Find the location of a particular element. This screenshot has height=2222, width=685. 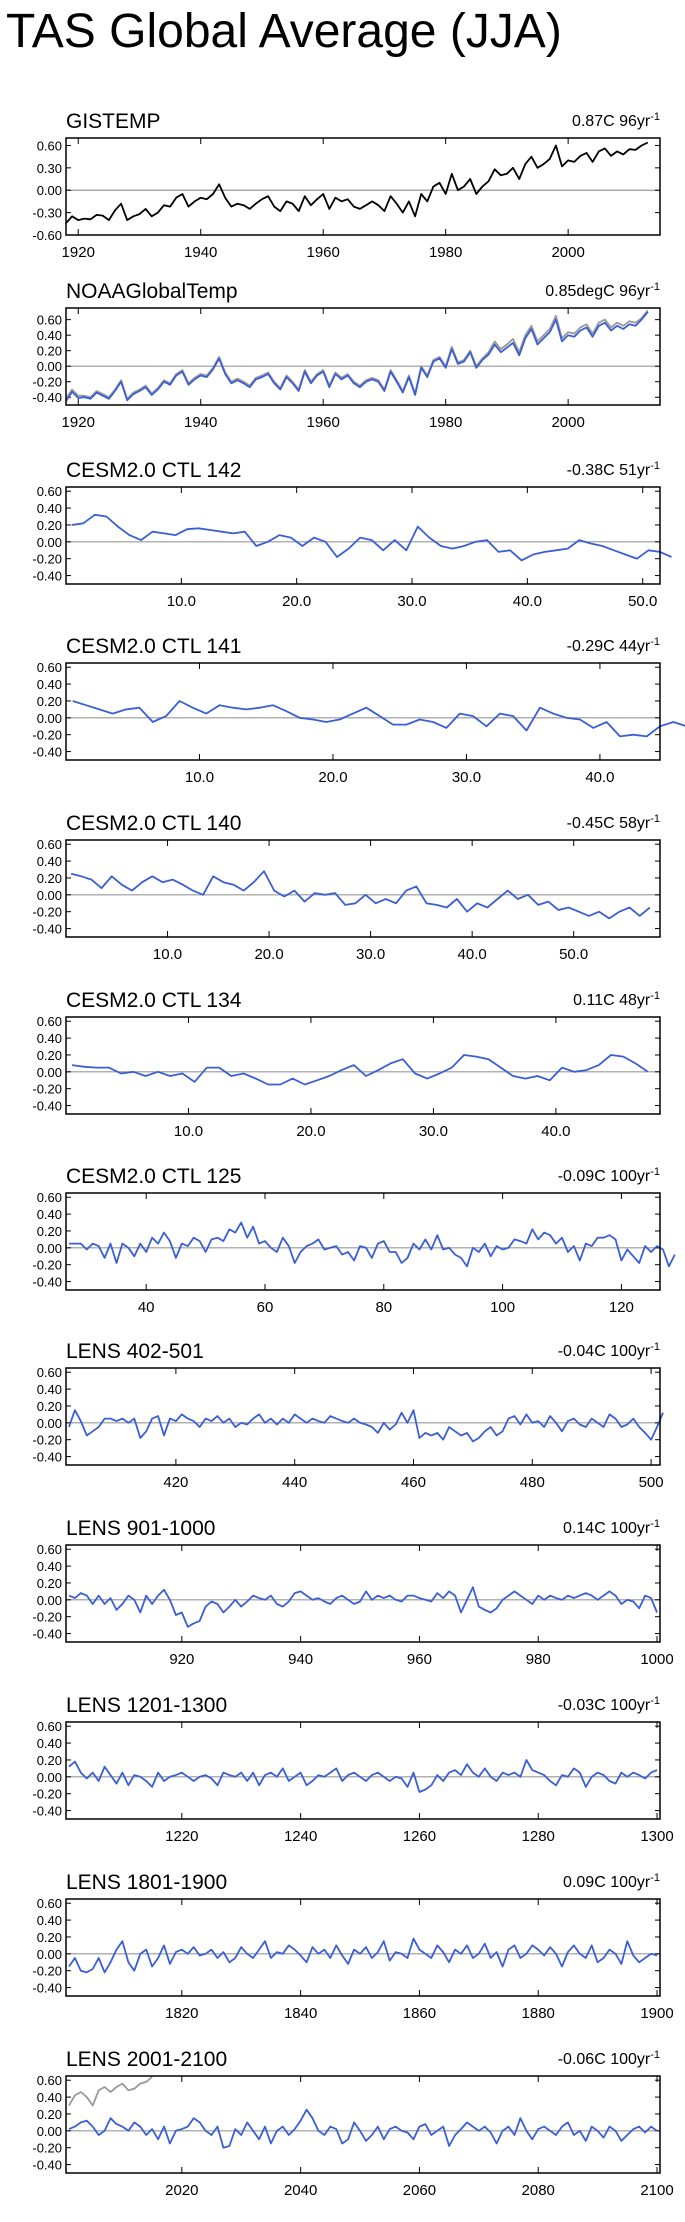

x-tick-label: 2000 is located at coordinates (567, 422).